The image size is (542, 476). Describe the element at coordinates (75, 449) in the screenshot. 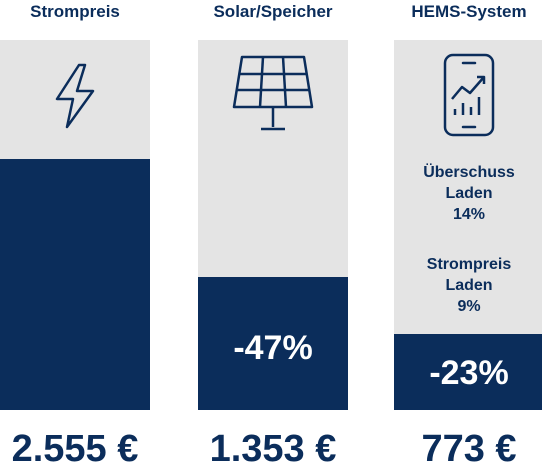

I see `value-label: 2.555 €` at that location.